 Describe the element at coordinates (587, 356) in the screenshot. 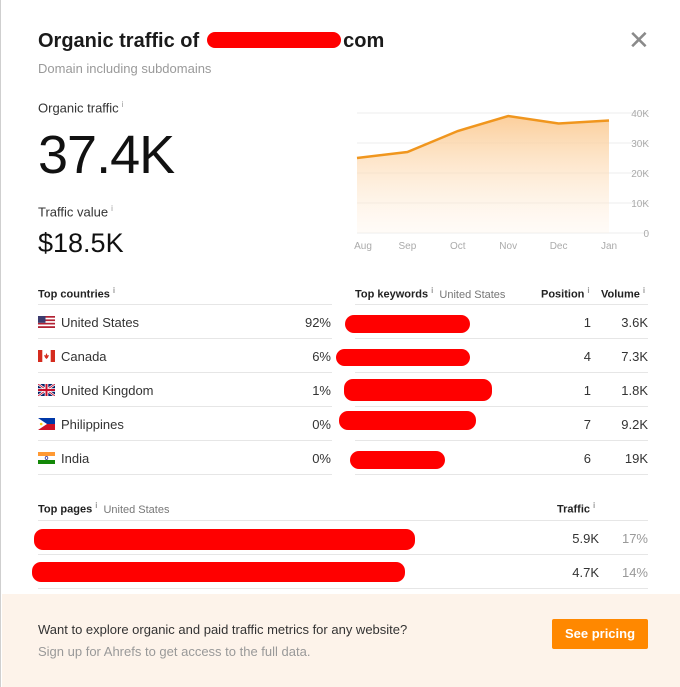

I see `keyword-position: 4` at that location.